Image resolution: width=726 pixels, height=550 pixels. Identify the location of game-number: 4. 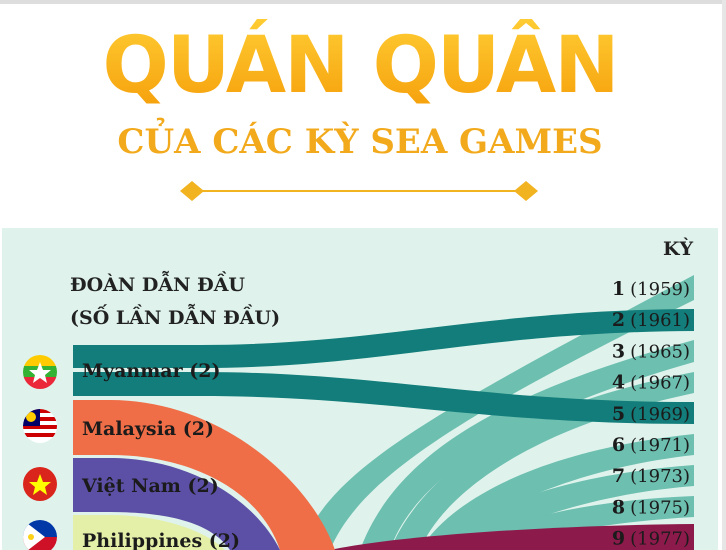
(618, 383).